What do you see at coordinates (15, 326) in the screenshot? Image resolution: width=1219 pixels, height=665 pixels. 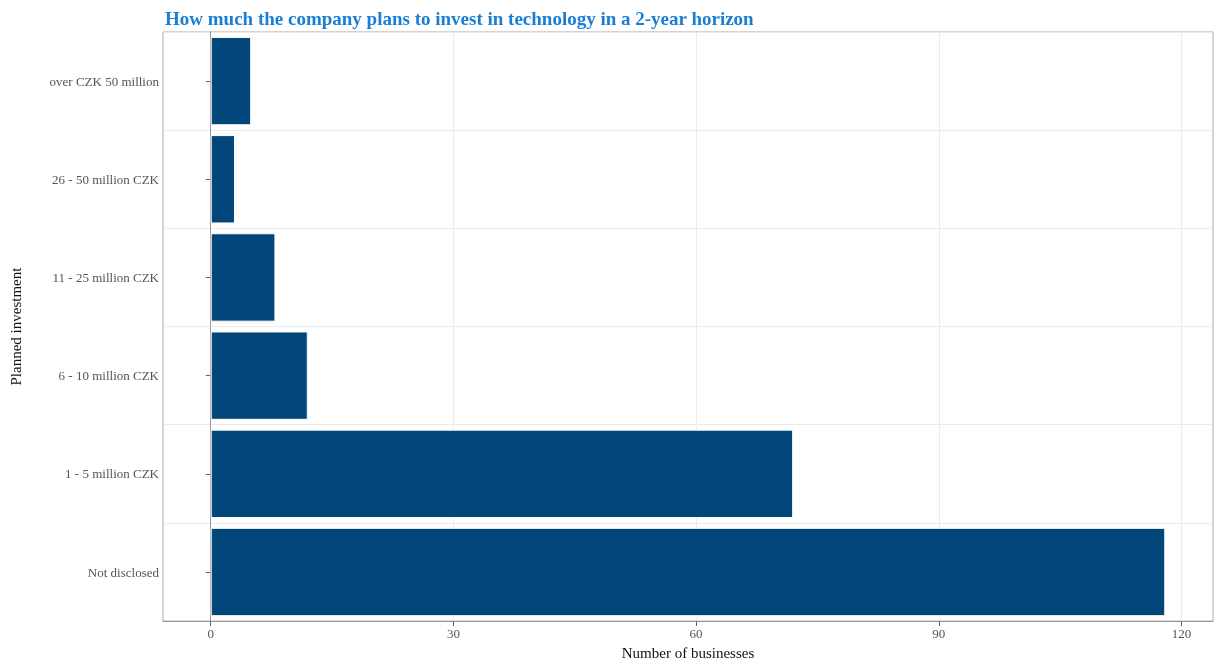 I see `y-axis-title: Planned investment` at bounding box center [15, 326].